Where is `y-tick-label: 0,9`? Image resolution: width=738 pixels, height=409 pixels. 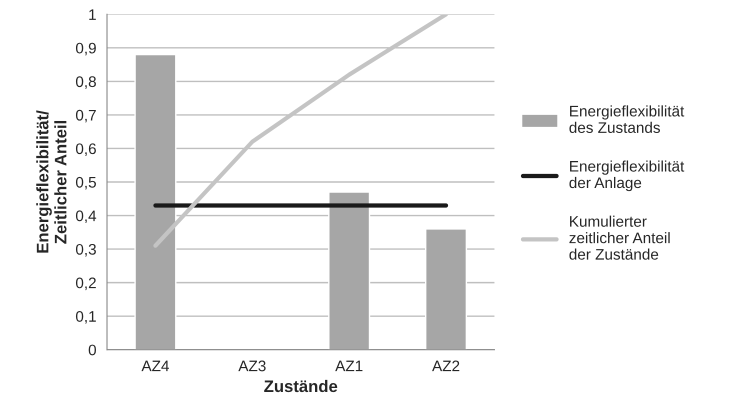
y-tick-label: 0,9 is located at coordinates (86, 49).